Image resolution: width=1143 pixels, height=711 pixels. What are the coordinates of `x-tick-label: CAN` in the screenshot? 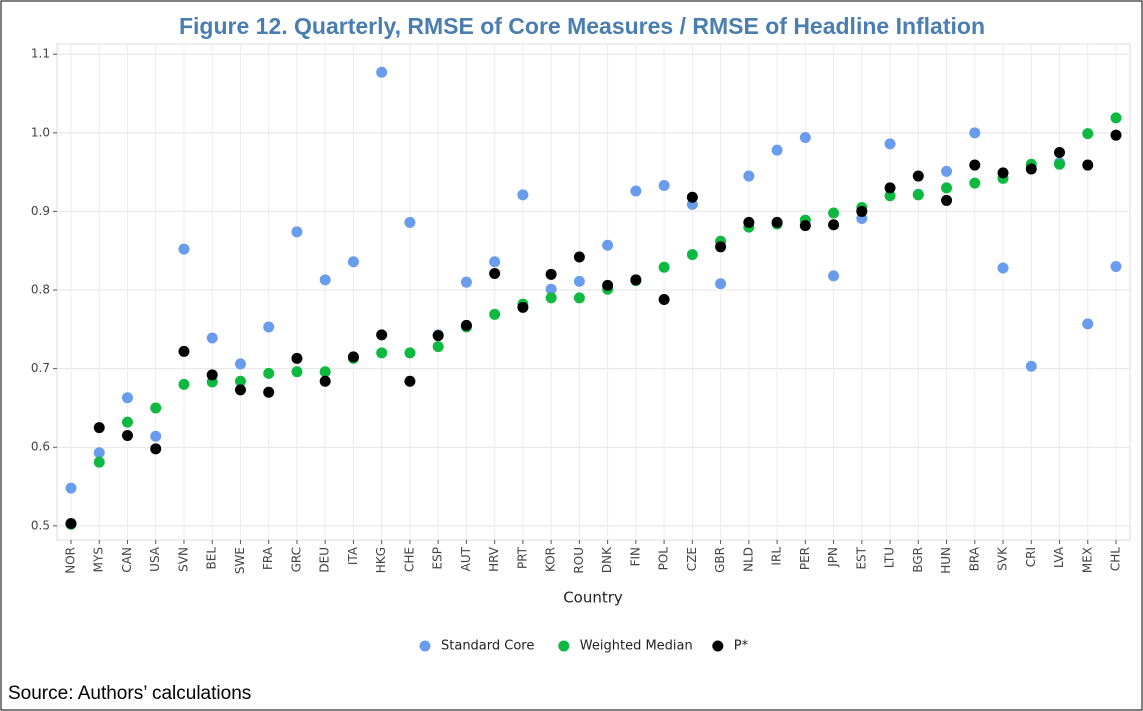 It's located at (127, 560).